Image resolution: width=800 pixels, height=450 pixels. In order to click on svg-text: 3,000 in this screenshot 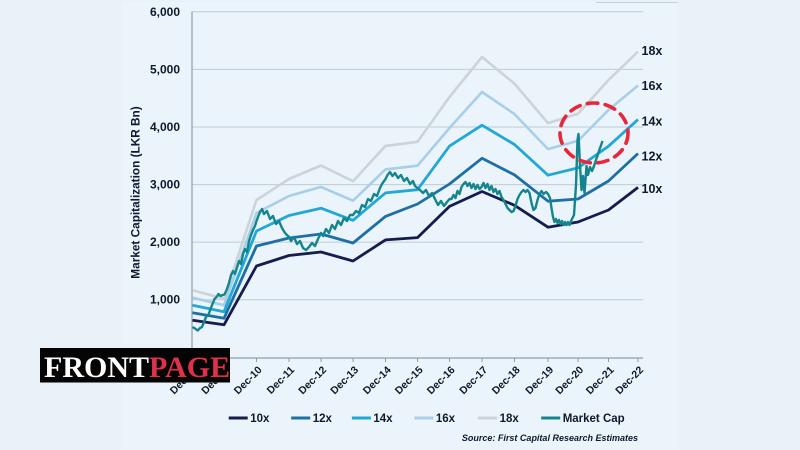, I will do `click(165, 185)`.